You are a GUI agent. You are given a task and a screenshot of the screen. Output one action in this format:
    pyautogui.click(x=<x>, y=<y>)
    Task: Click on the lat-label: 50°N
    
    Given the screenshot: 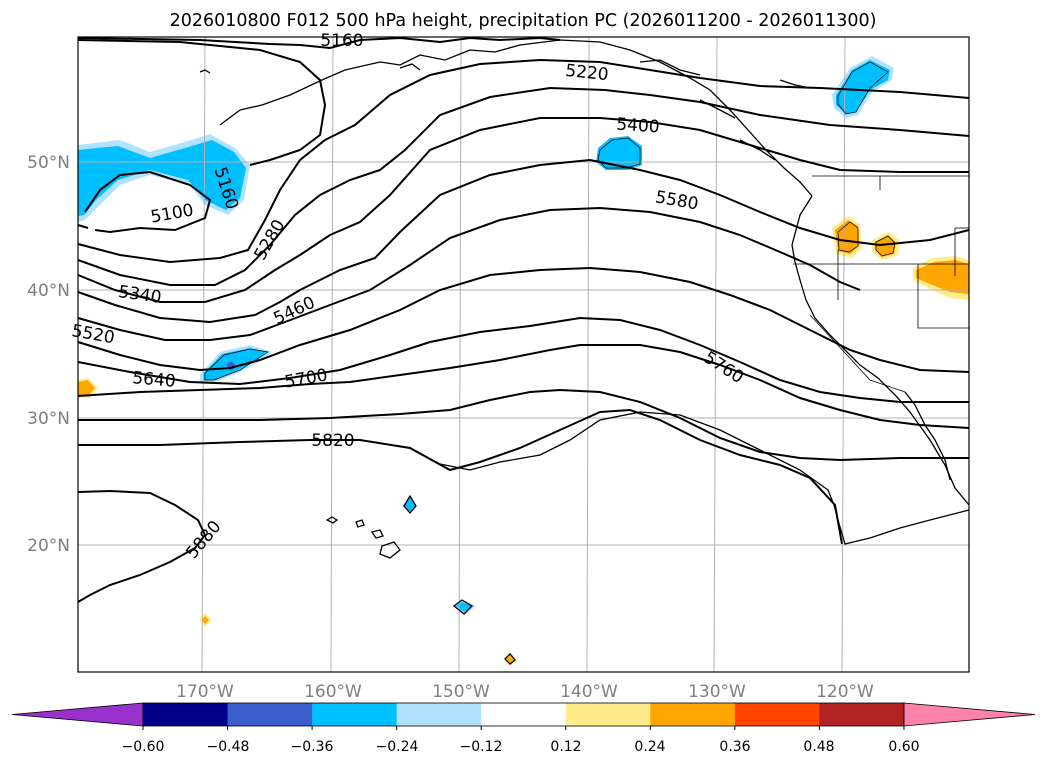 What is the action you would take?
    pyautogui.click(x=48, y=163)
    